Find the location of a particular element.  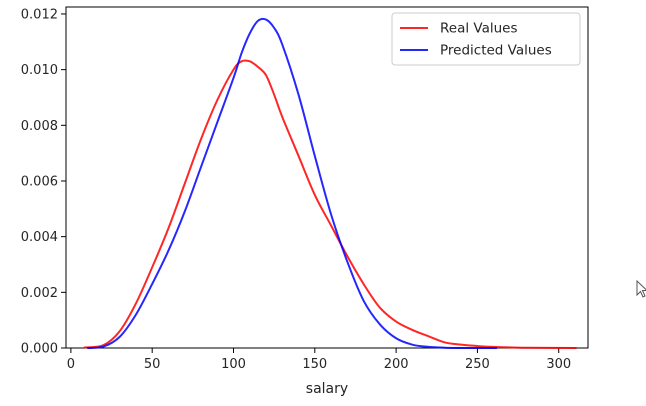

x-tick-label: 200 is located at coordinates (396, 364).